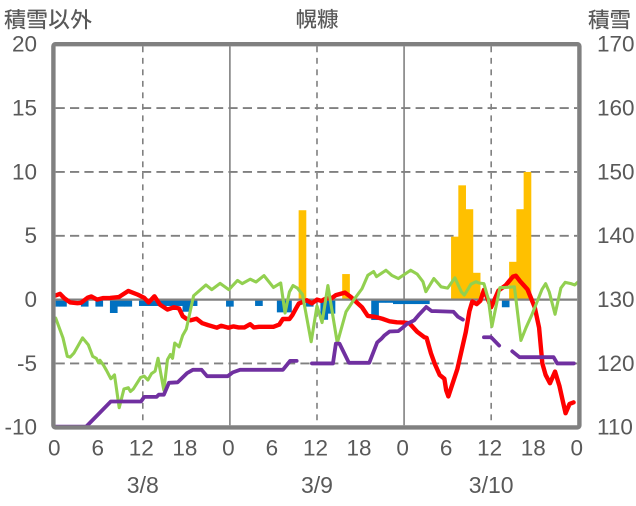 The height and width of the screenshot is (506, 636). I want to click on svg-text: 120, so click(616, 363).